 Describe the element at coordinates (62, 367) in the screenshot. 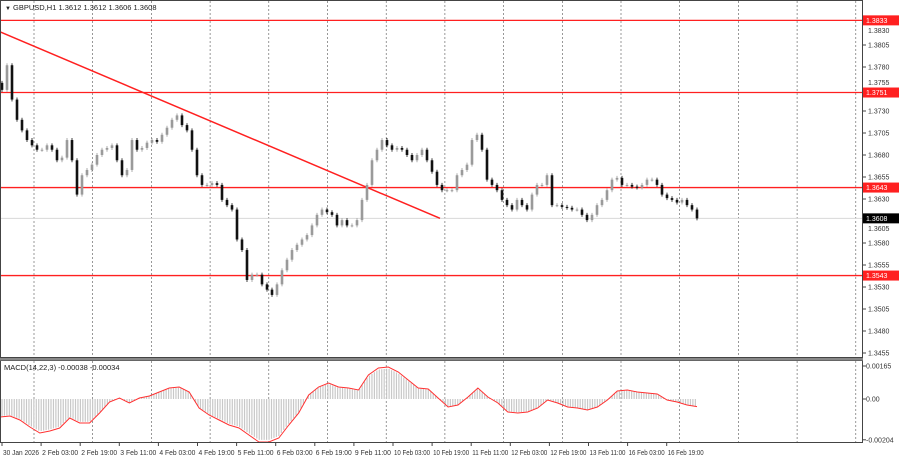

I see `macd-header: MACD(14,22,3) -0.00038 -0.00034` at that location.